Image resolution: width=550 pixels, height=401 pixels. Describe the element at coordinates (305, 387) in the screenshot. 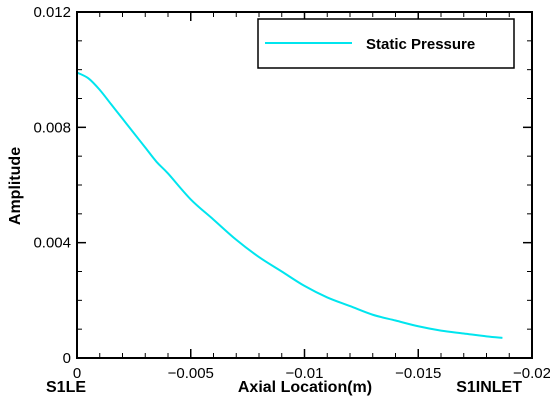

I see `x-axis-title: Axial Location(m)` at that location.